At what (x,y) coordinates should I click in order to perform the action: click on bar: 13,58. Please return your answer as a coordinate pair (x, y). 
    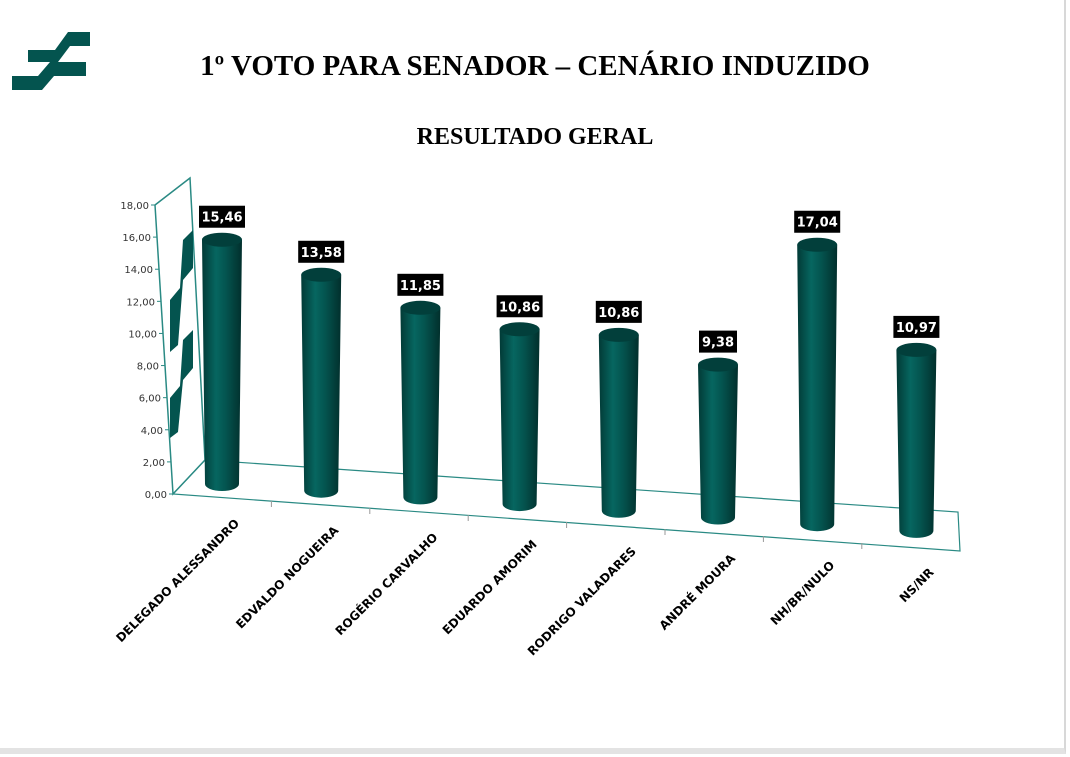
    Looking at the image, I should click on (321, 369).